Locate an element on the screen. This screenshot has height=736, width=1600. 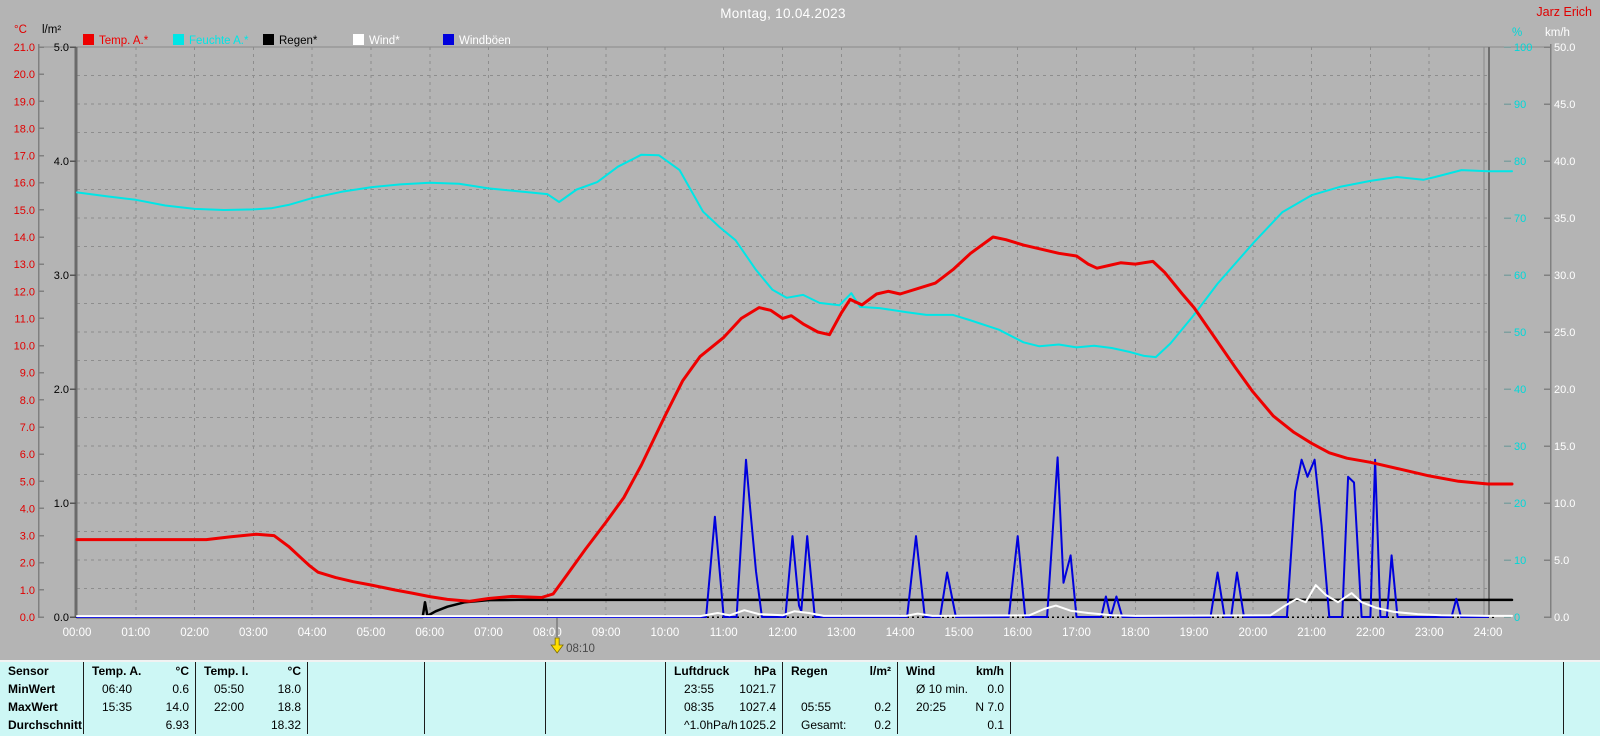
rain-tick-label: 5.0 is located at coordinates (61, 48).